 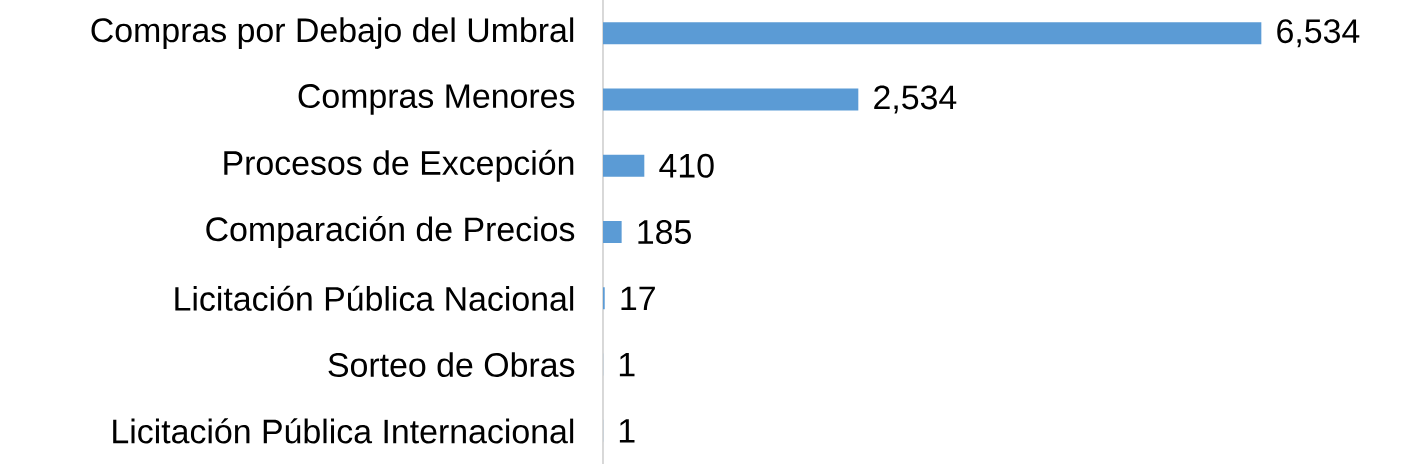 I want to click on y-tick-label: Licitación Pública Internacional, so click(x=343, y=431).